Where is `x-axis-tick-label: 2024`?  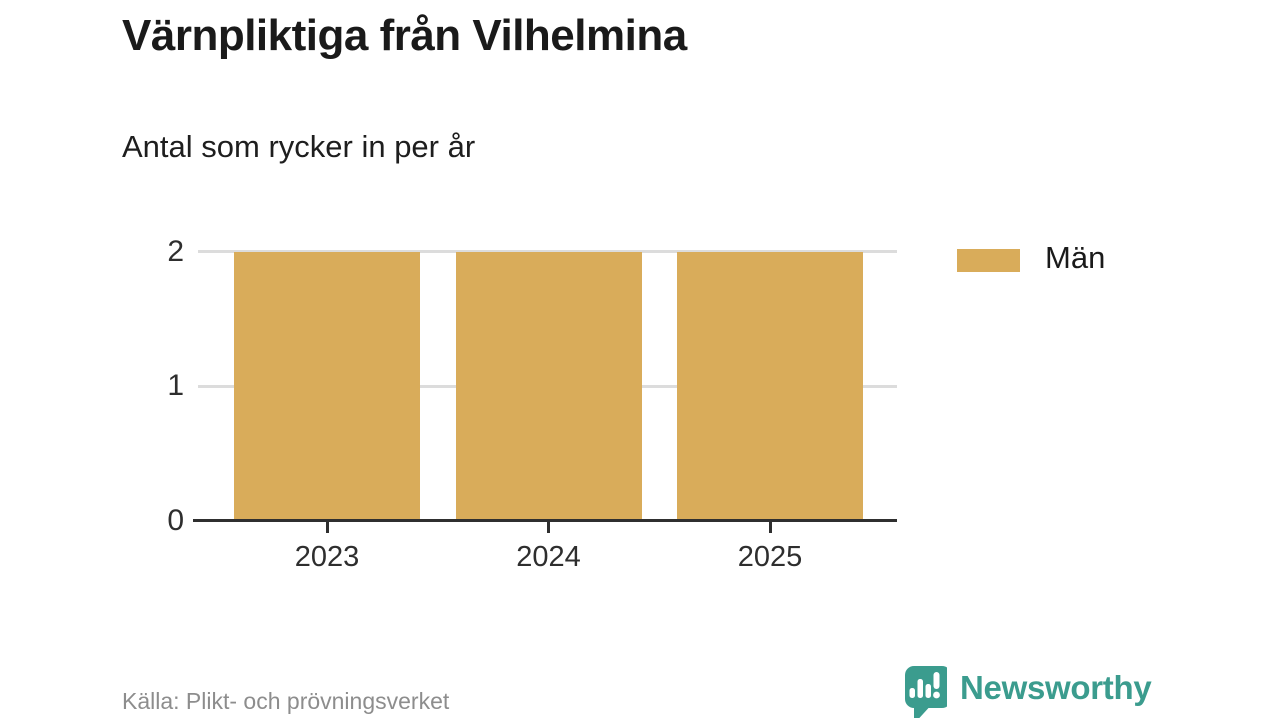 x-axis-tick-label: 2024 is located at coordinates (548, 557).